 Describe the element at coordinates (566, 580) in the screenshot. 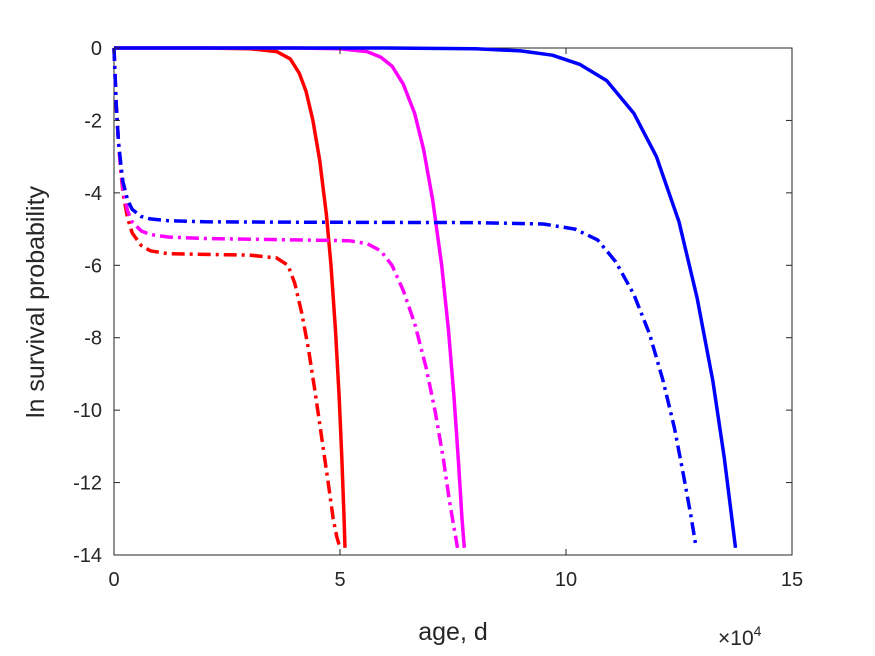

I see `x-tick-label: 10` at that location.